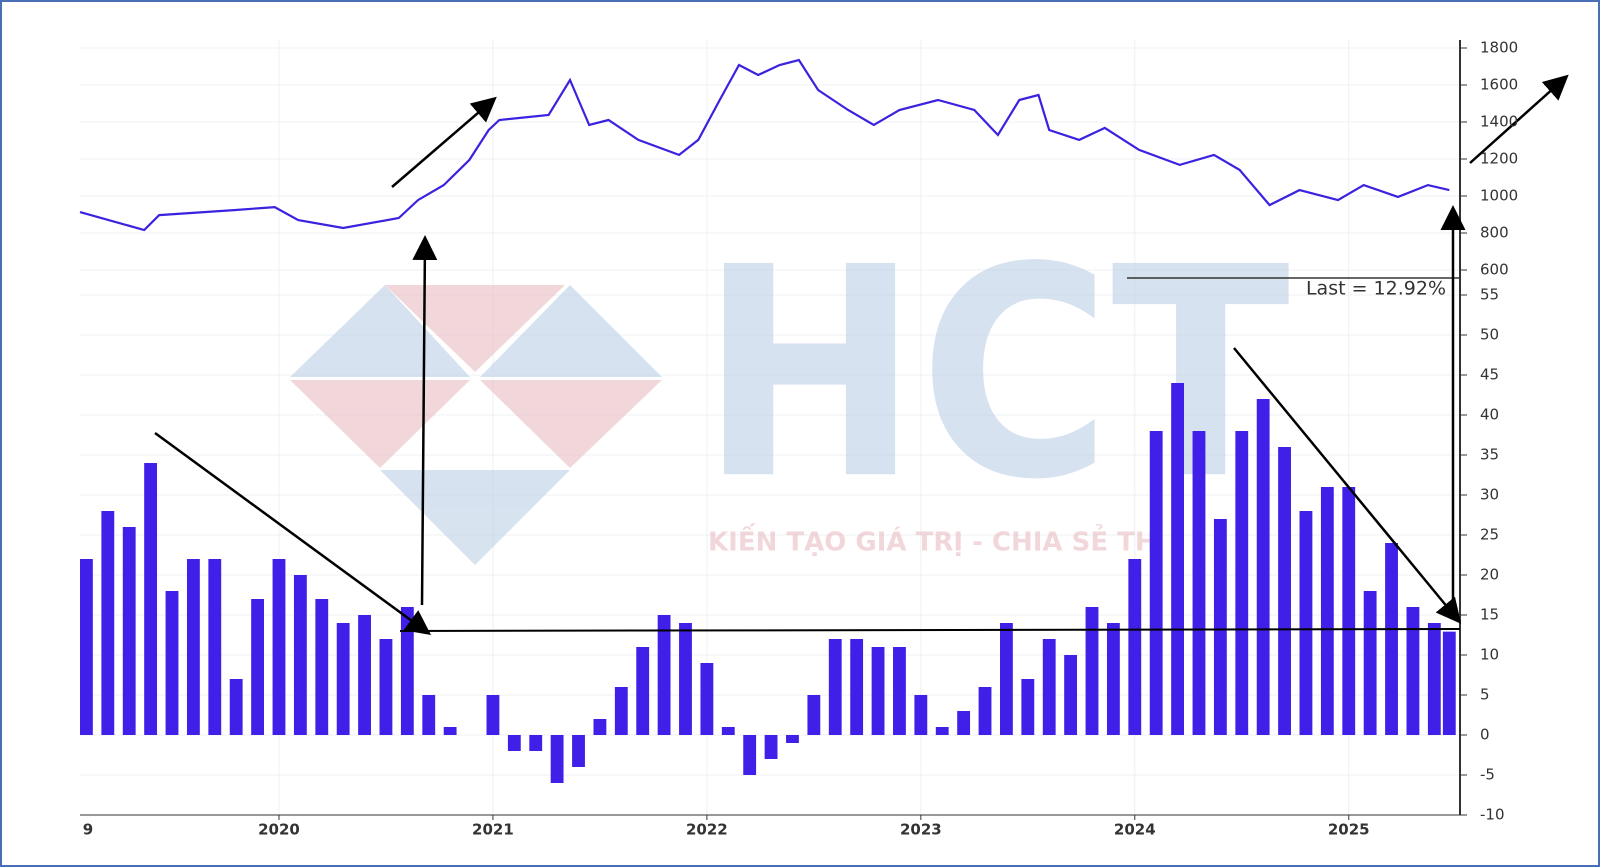 The image size is (1600, 867). Describe the element at coordinates (493, 830) in the screenshot. I see `x-tick-label: 2021` at that location.